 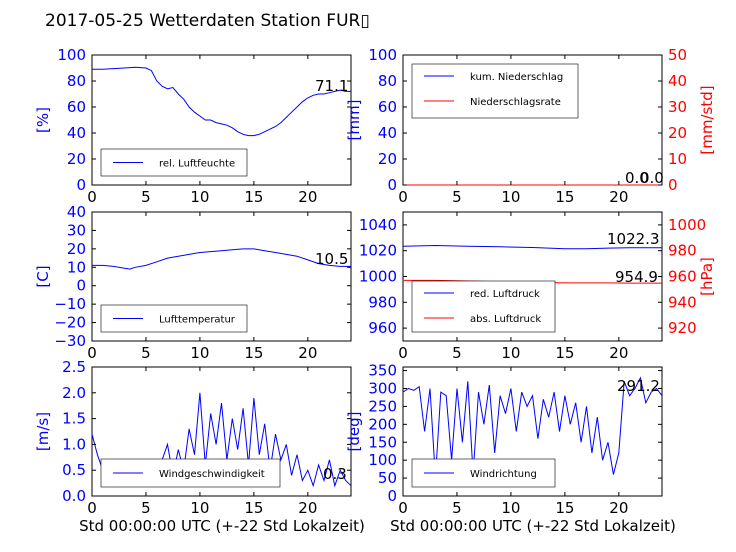 What do you see at coordinates (483, 306) in the screenshot?
I see `pressure-legend-box` at bounding box center [483, 306].